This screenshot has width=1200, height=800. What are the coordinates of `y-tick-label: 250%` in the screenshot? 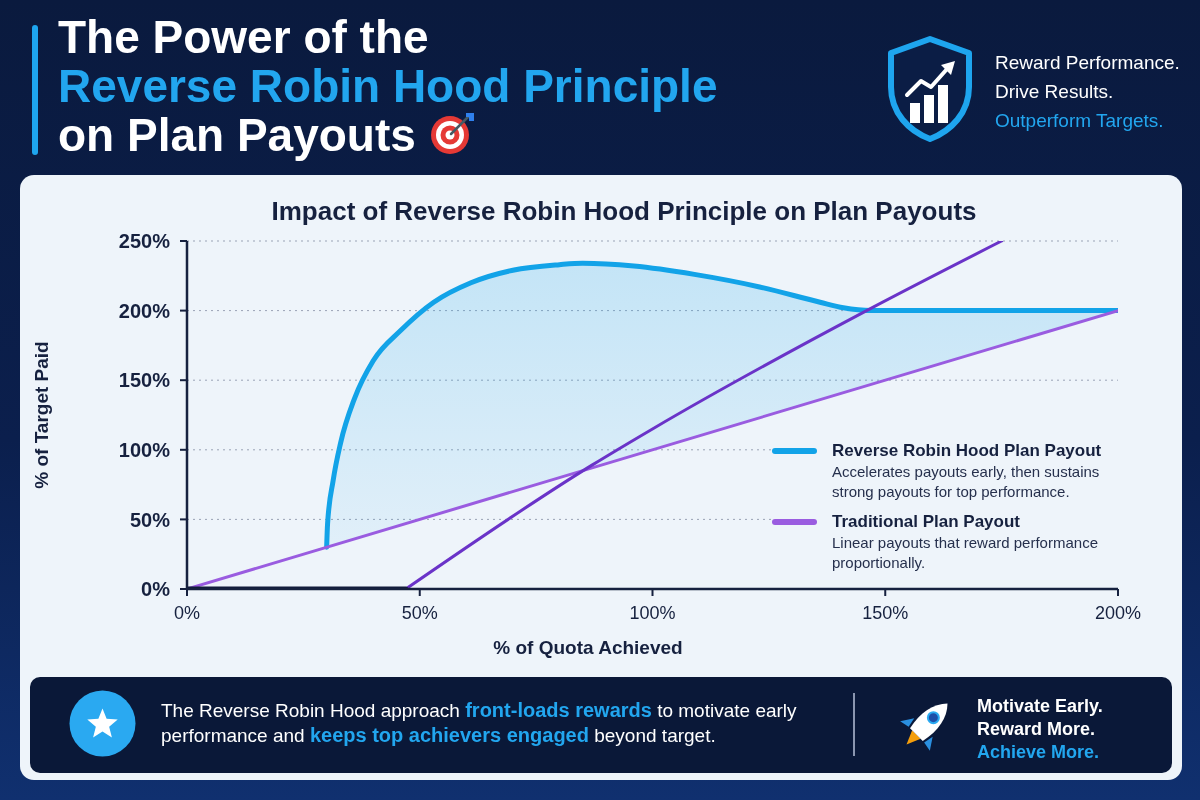 It's located at (144, 241).